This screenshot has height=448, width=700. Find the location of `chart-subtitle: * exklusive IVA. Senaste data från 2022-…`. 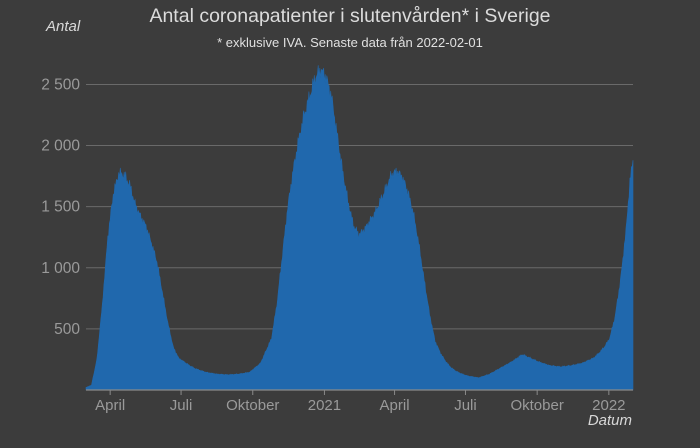

chart-subtitle: * exklusive IVA. Senaste data från 2022-… is located at coordinates (350, 42).